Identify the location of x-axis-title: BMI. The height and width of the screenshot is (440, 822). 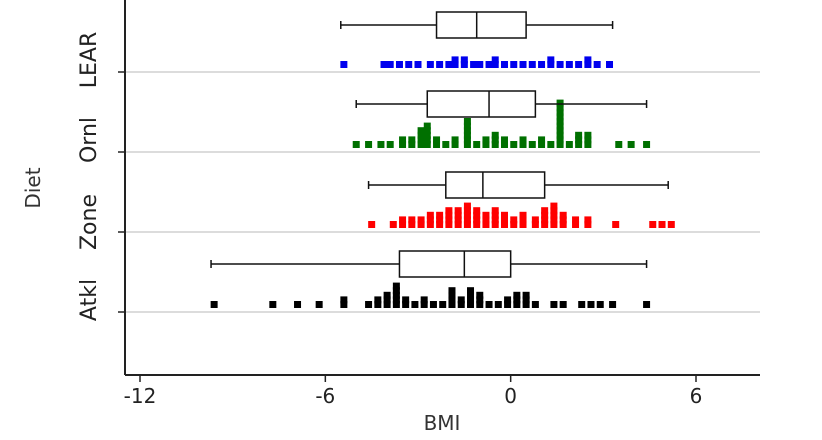
(442, 423).